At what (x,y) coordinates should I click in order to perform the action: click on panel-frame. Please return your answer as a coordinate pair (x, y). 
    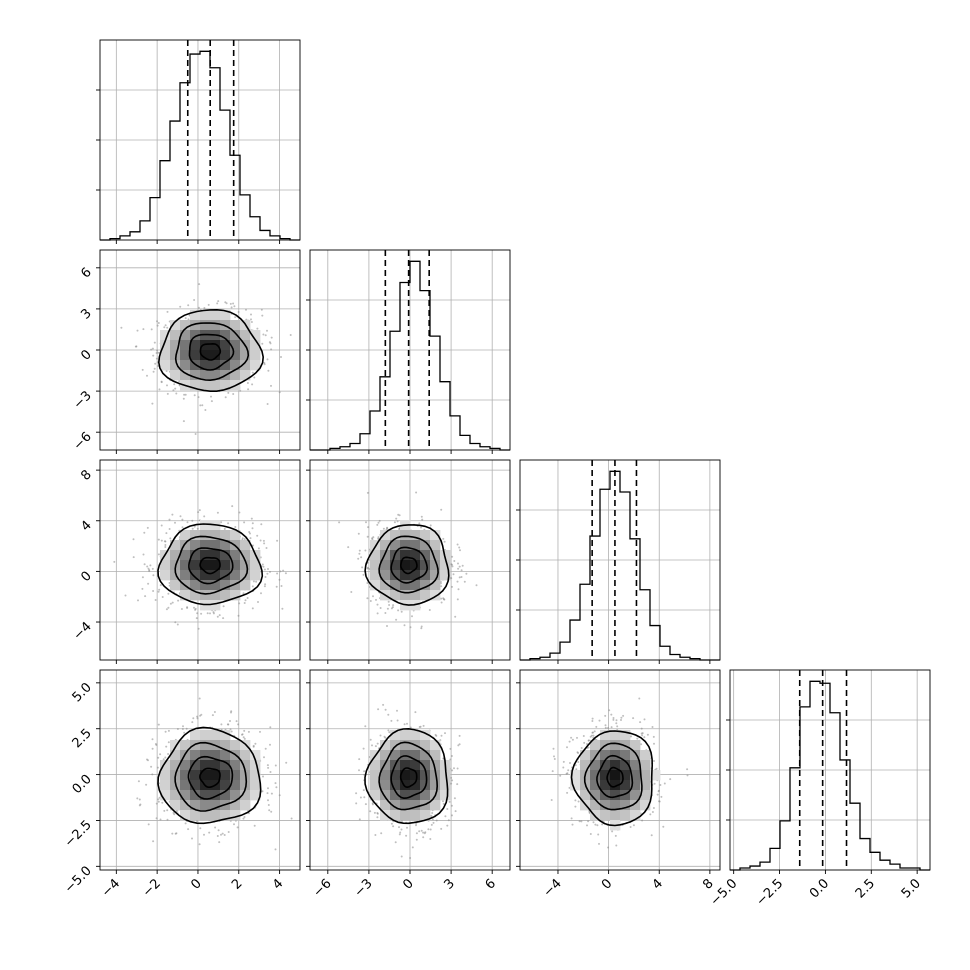
    Looking at the image, I should click on (410, 560).